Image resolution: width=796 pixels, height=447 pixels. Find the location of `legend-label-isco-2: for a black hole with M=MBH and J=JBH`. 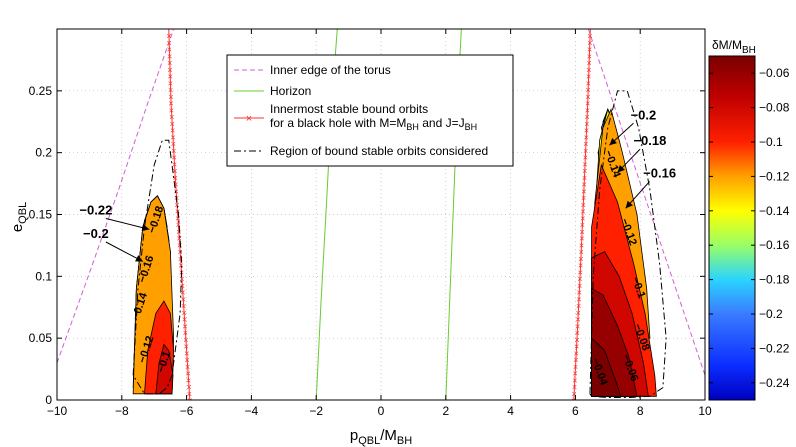

legend-label-isco-2: for a black hole with M=MBH and J=JBH is located at coordinates (373, 124).